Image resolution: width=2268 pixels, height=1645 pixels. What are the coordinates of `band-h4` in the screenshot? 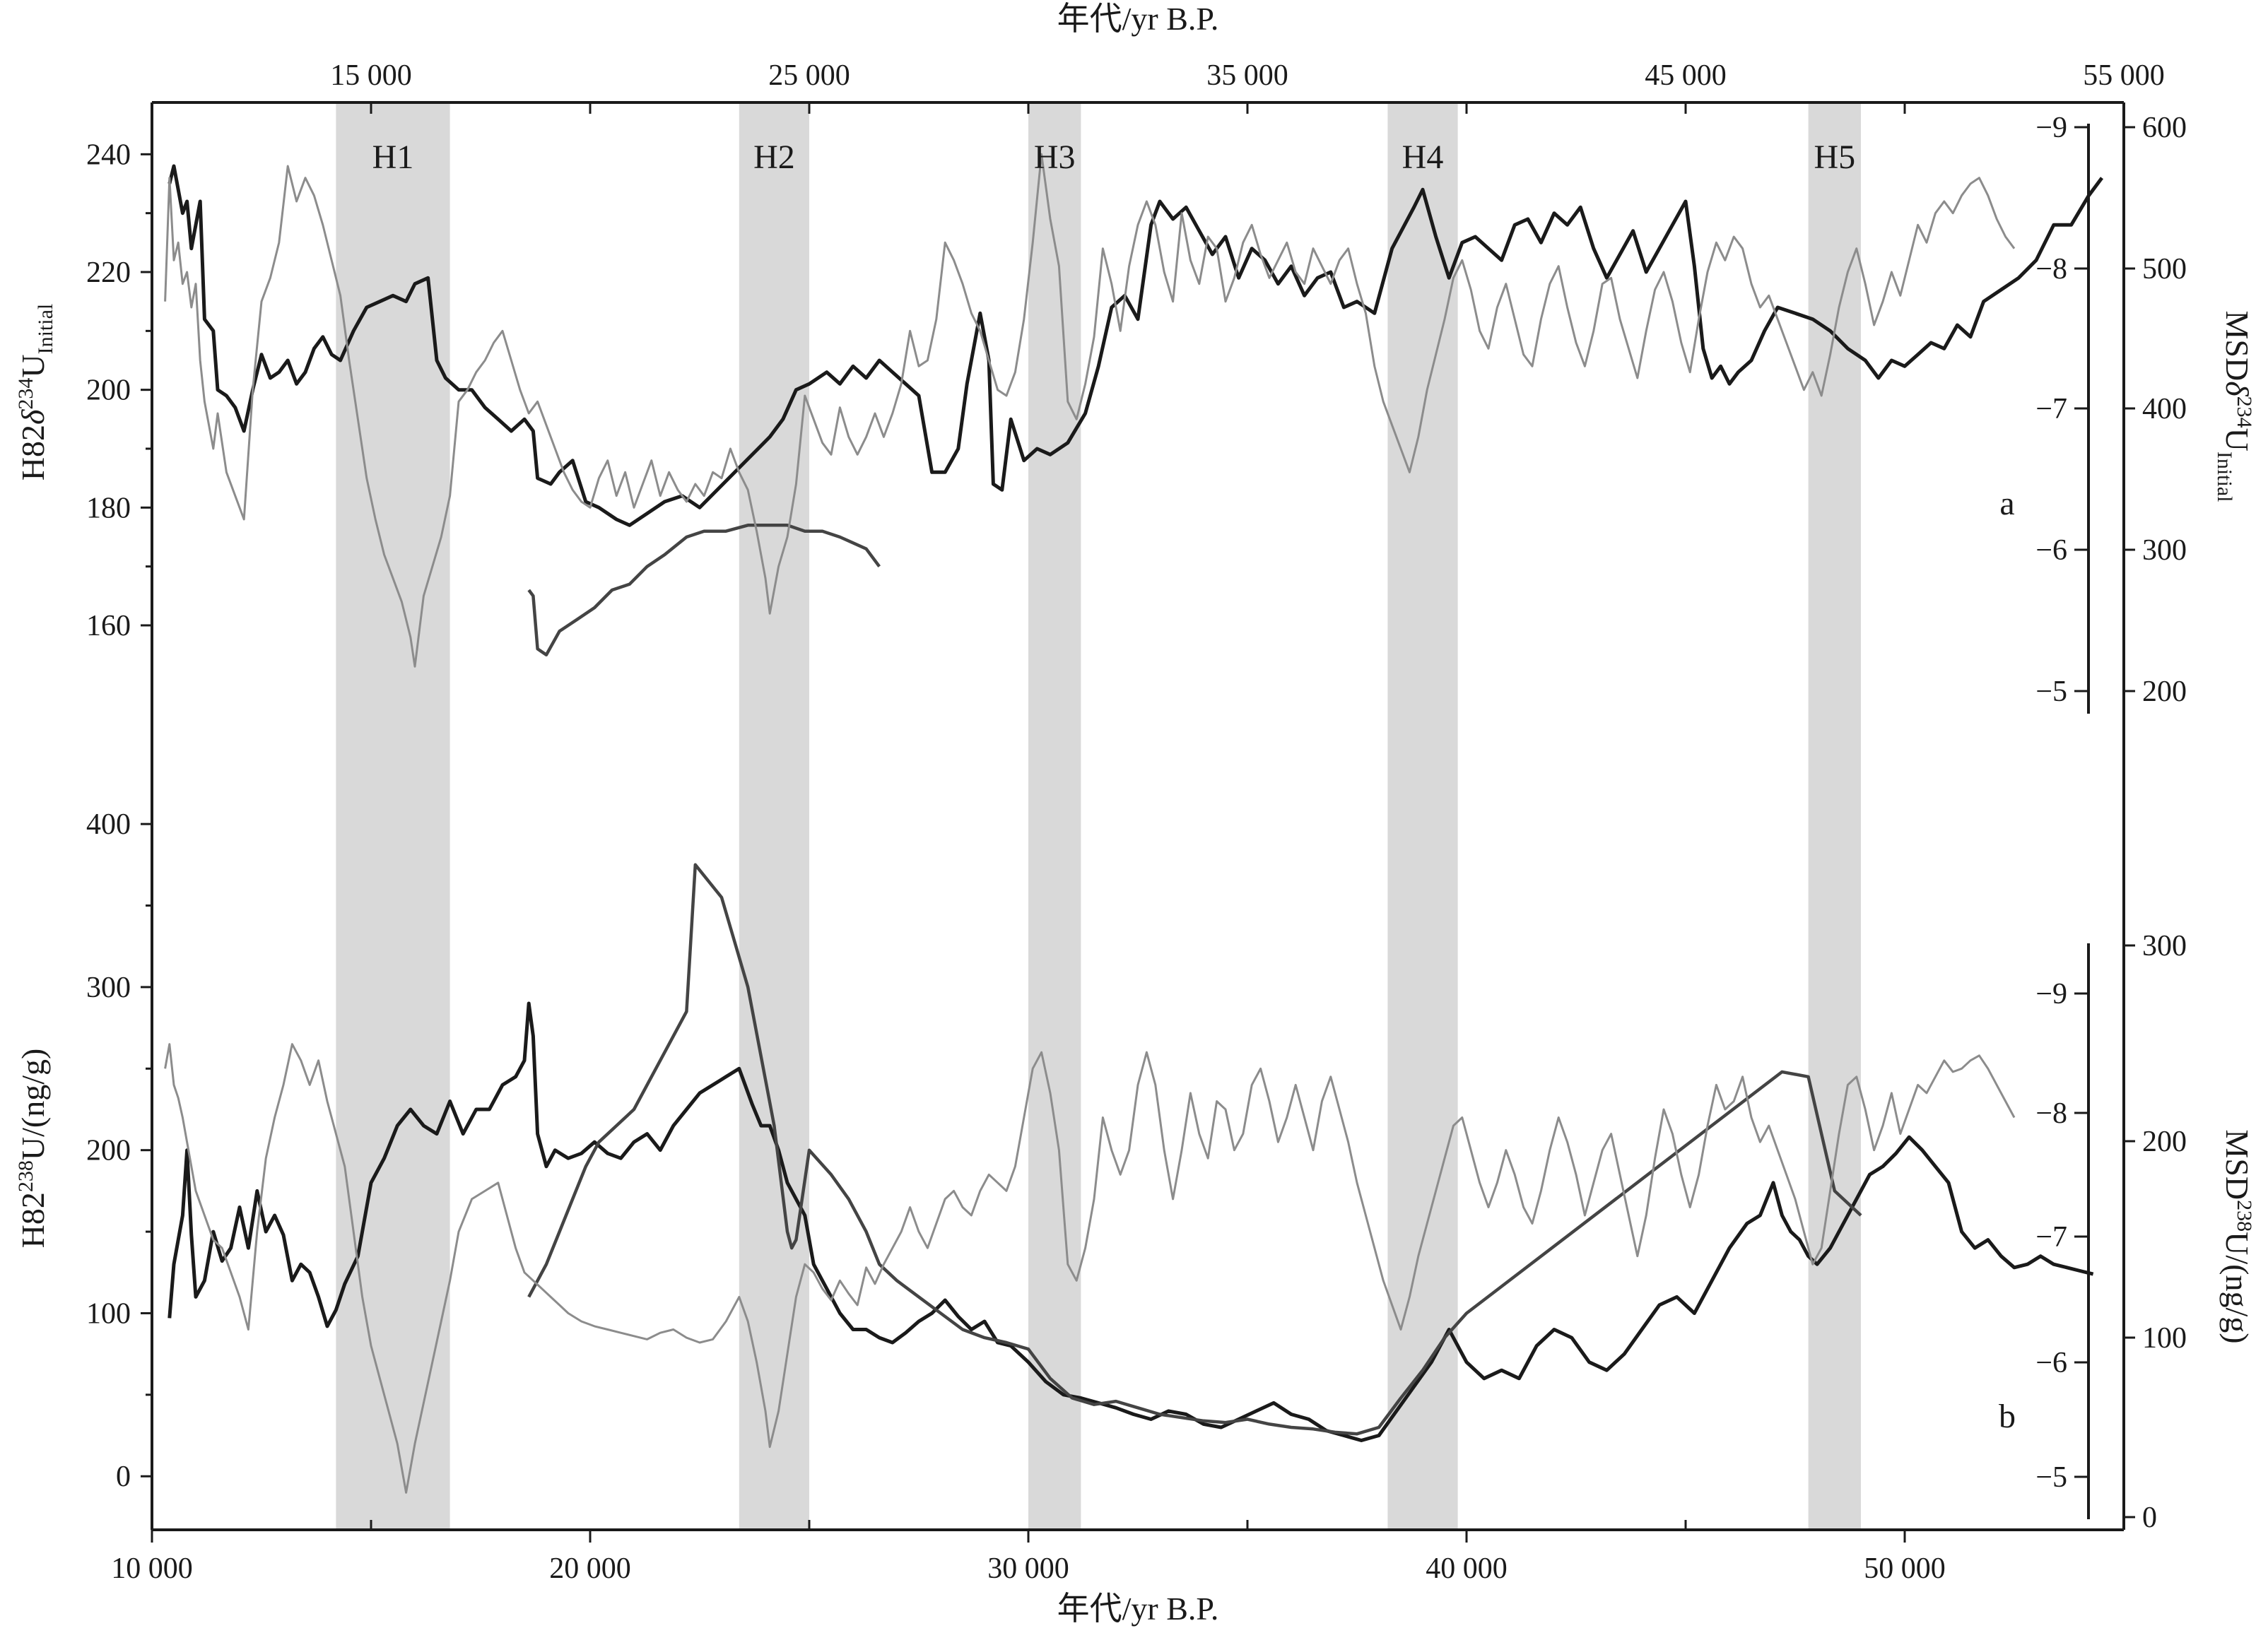 It's located at (1422, 816).